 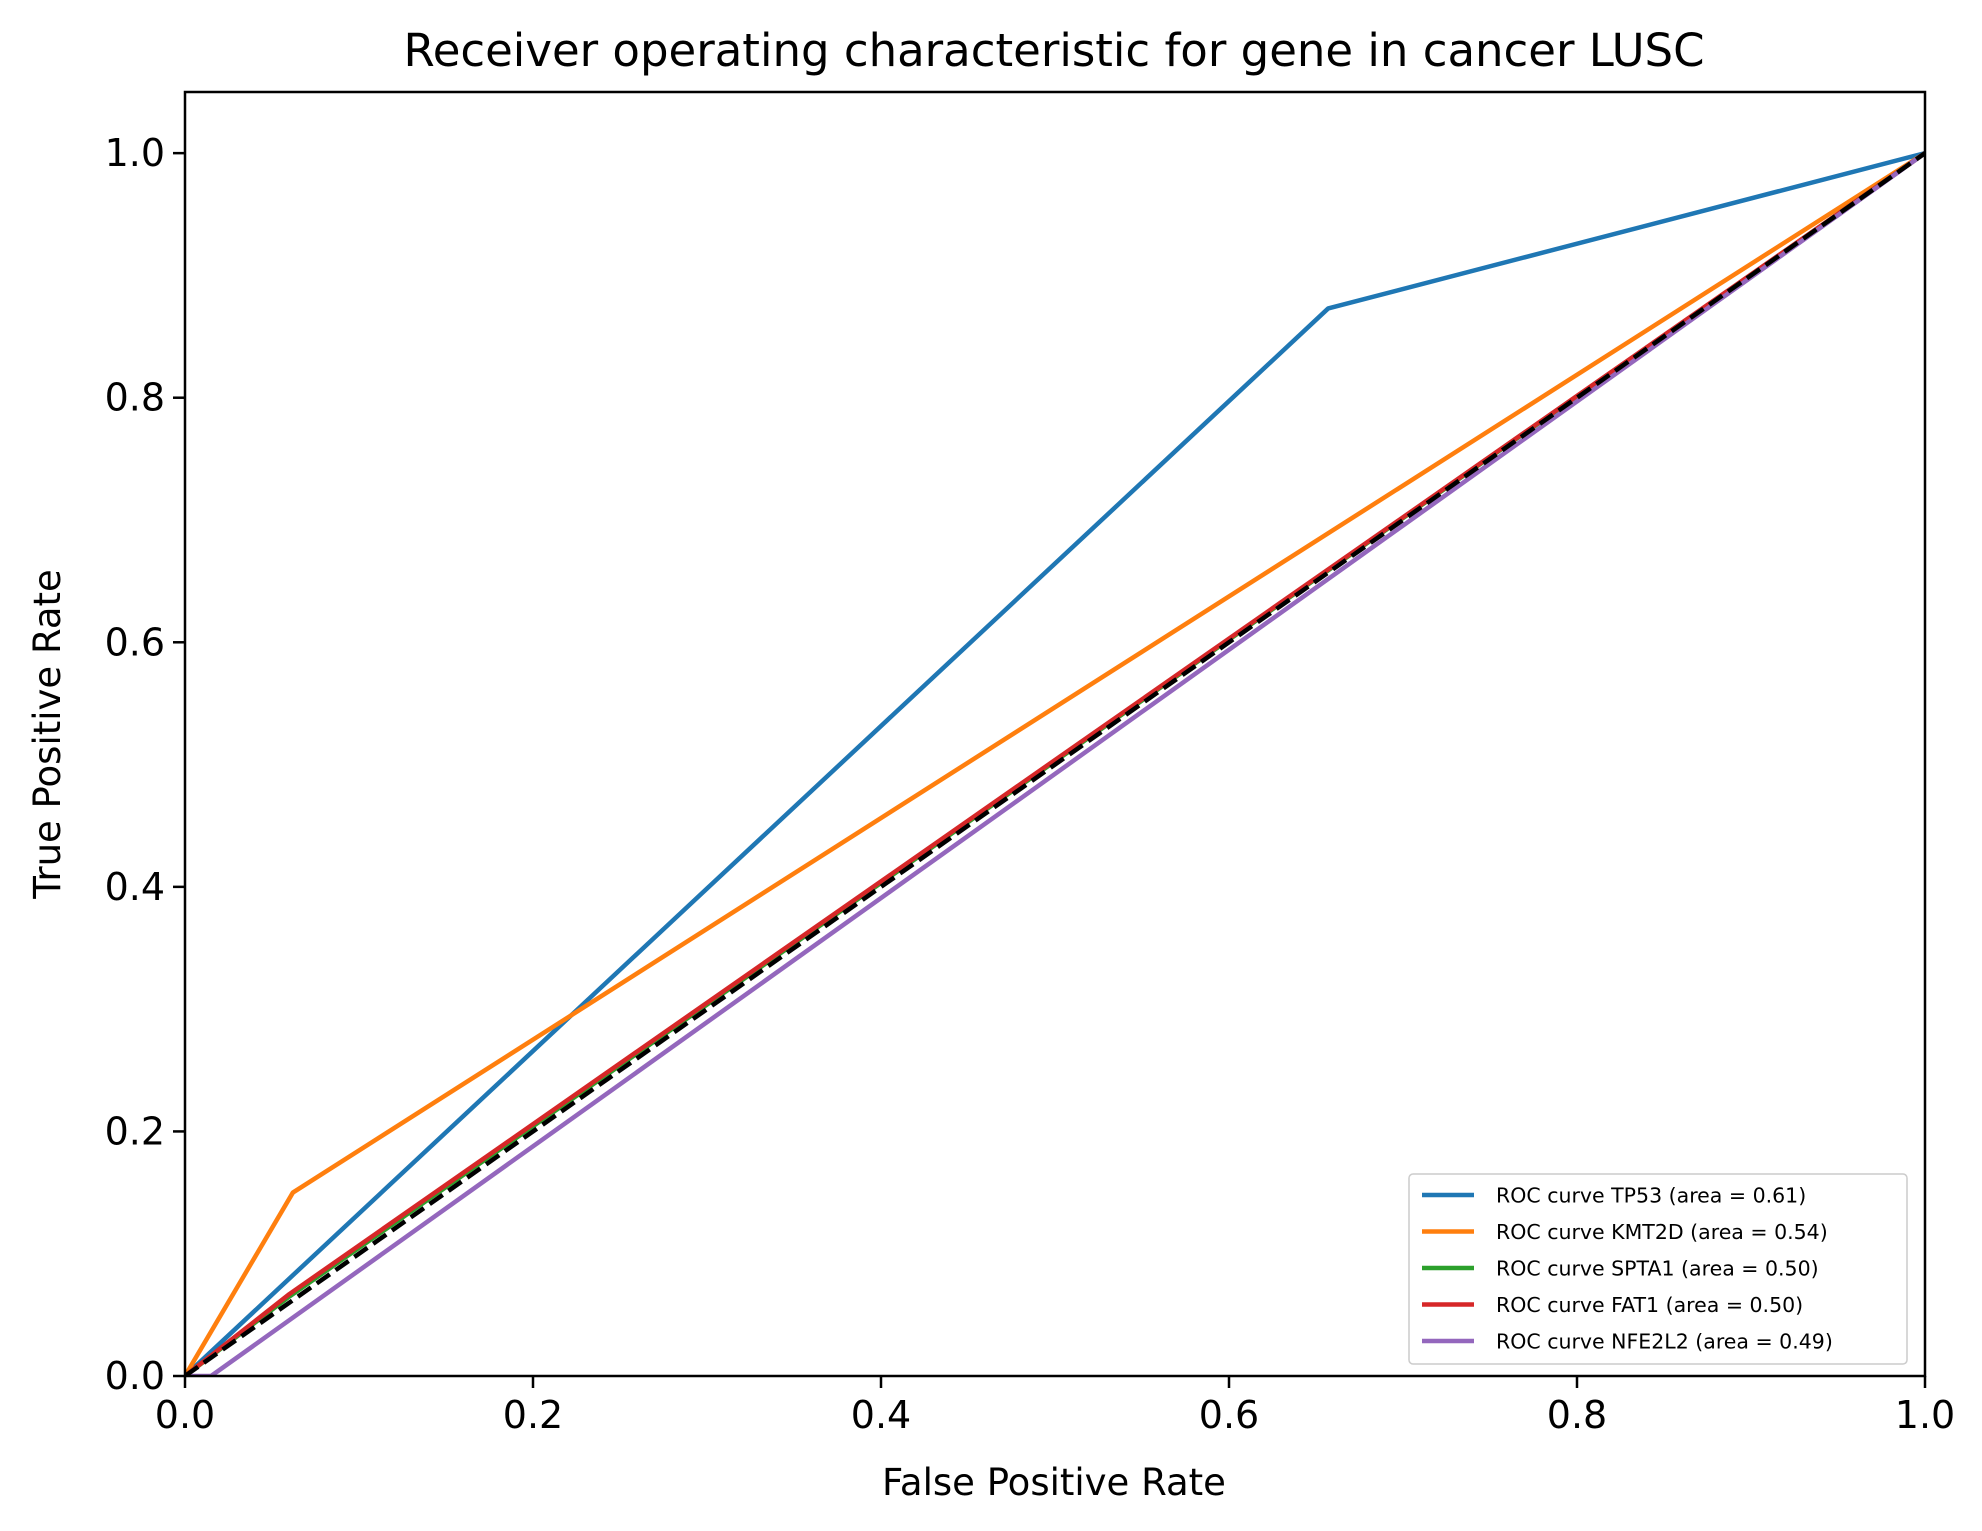 I want to click on legend-entry-label: ROC curve SPTA1 (area = 0.50), so click(x=1657, y=1269).